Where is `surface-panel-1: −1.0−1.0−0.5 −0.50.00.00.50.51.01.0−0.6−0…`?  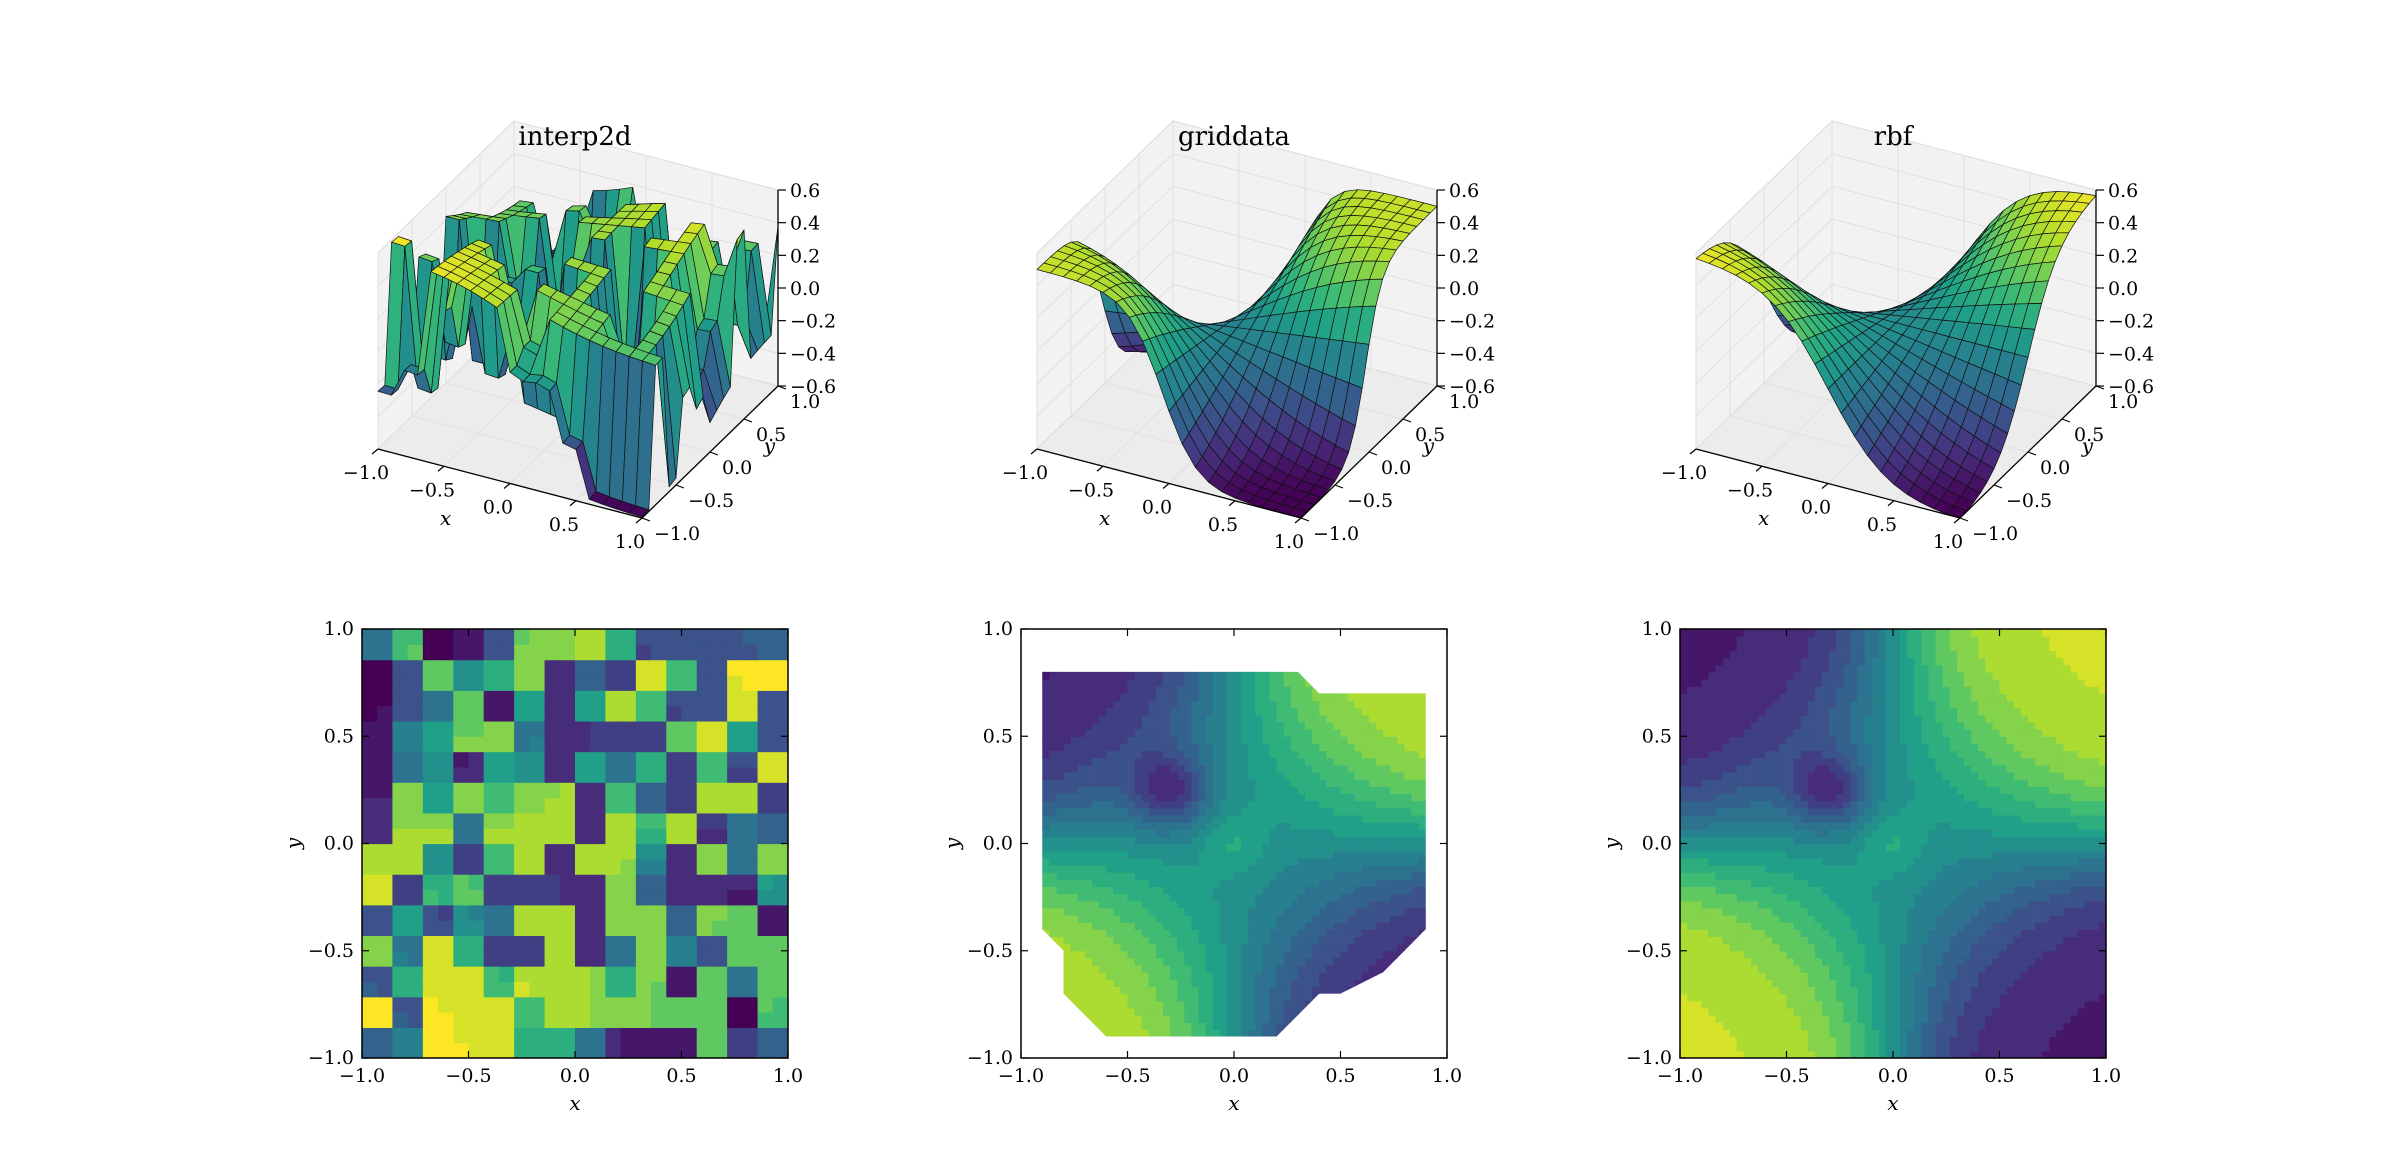
surface-panel-1: −1.0−1.0−0.5 −0.50.00.00.50.51.01.0−0.6−0… is located at coordinates (589, 336).